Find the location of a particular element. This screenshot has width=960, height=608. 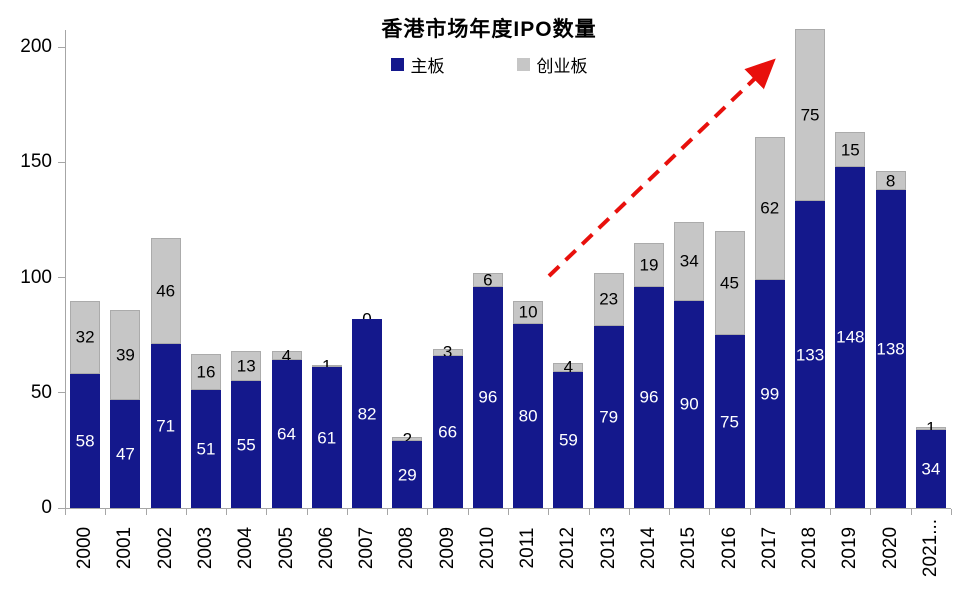

main-board-value-label: 64 is located at coordinates (286, 434).